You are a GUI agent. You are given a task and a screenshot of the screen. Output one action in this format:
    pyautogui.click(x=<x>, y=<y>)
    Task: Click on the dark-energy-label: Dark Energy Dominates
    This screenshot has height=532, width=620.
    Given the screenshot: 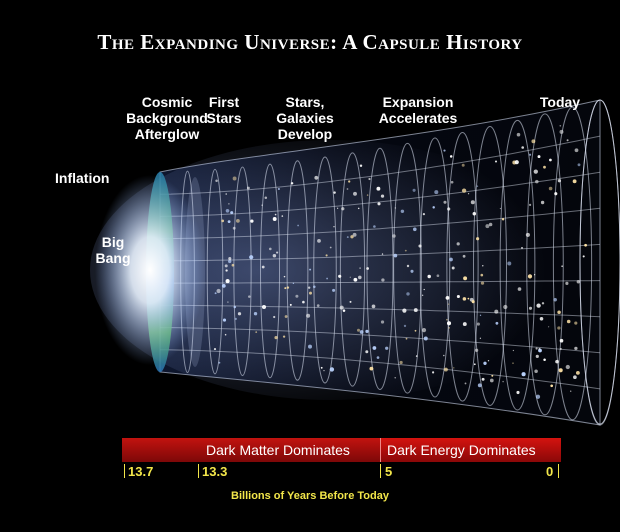 What is the action you would take?
    pyautogui.click(x=461, y=450)
    